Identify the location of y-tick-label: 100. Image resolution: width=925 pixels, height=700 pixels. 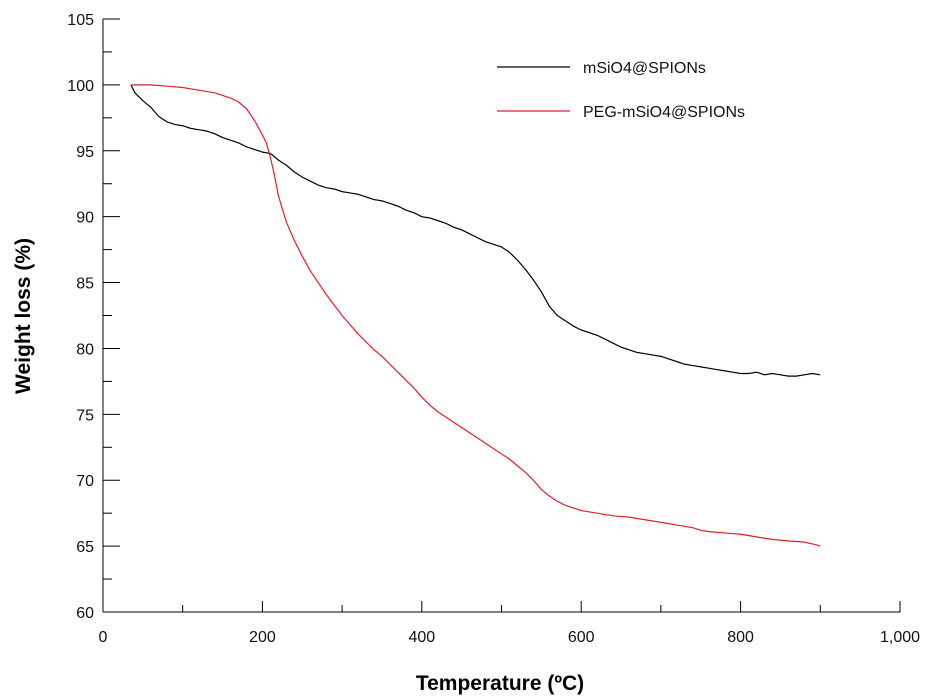
(80, 86).